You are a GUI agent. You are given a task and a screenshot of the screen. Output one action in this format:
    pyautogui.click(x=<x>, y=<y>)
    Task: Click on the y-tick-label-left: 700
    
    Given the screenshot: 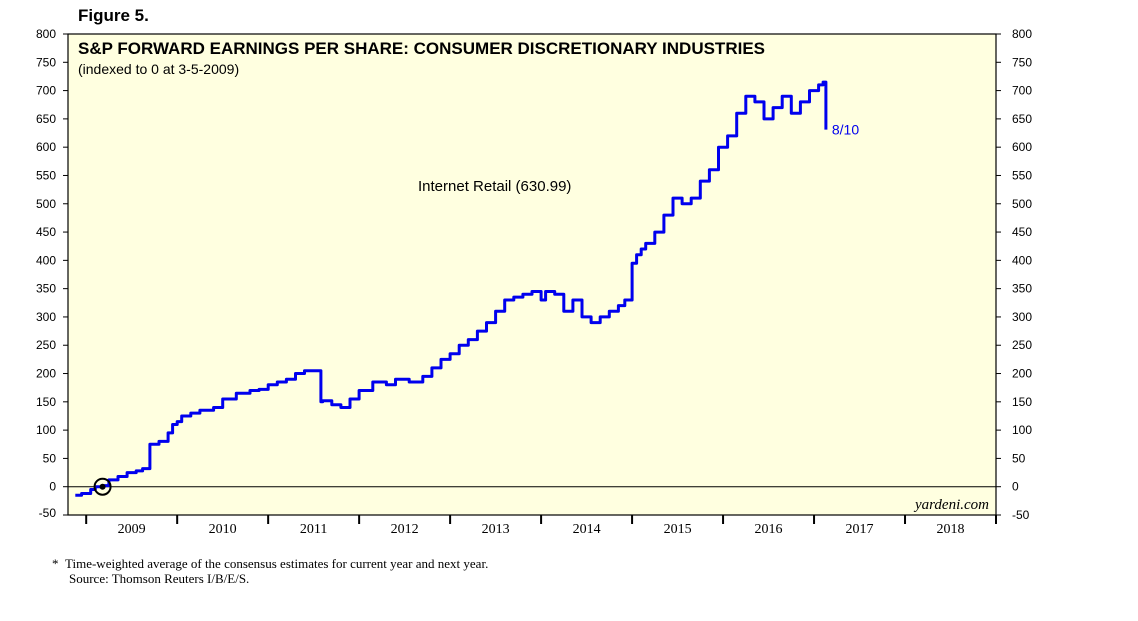 What is the action you would take?
    pyautogui.click(x=46, y=91)
    